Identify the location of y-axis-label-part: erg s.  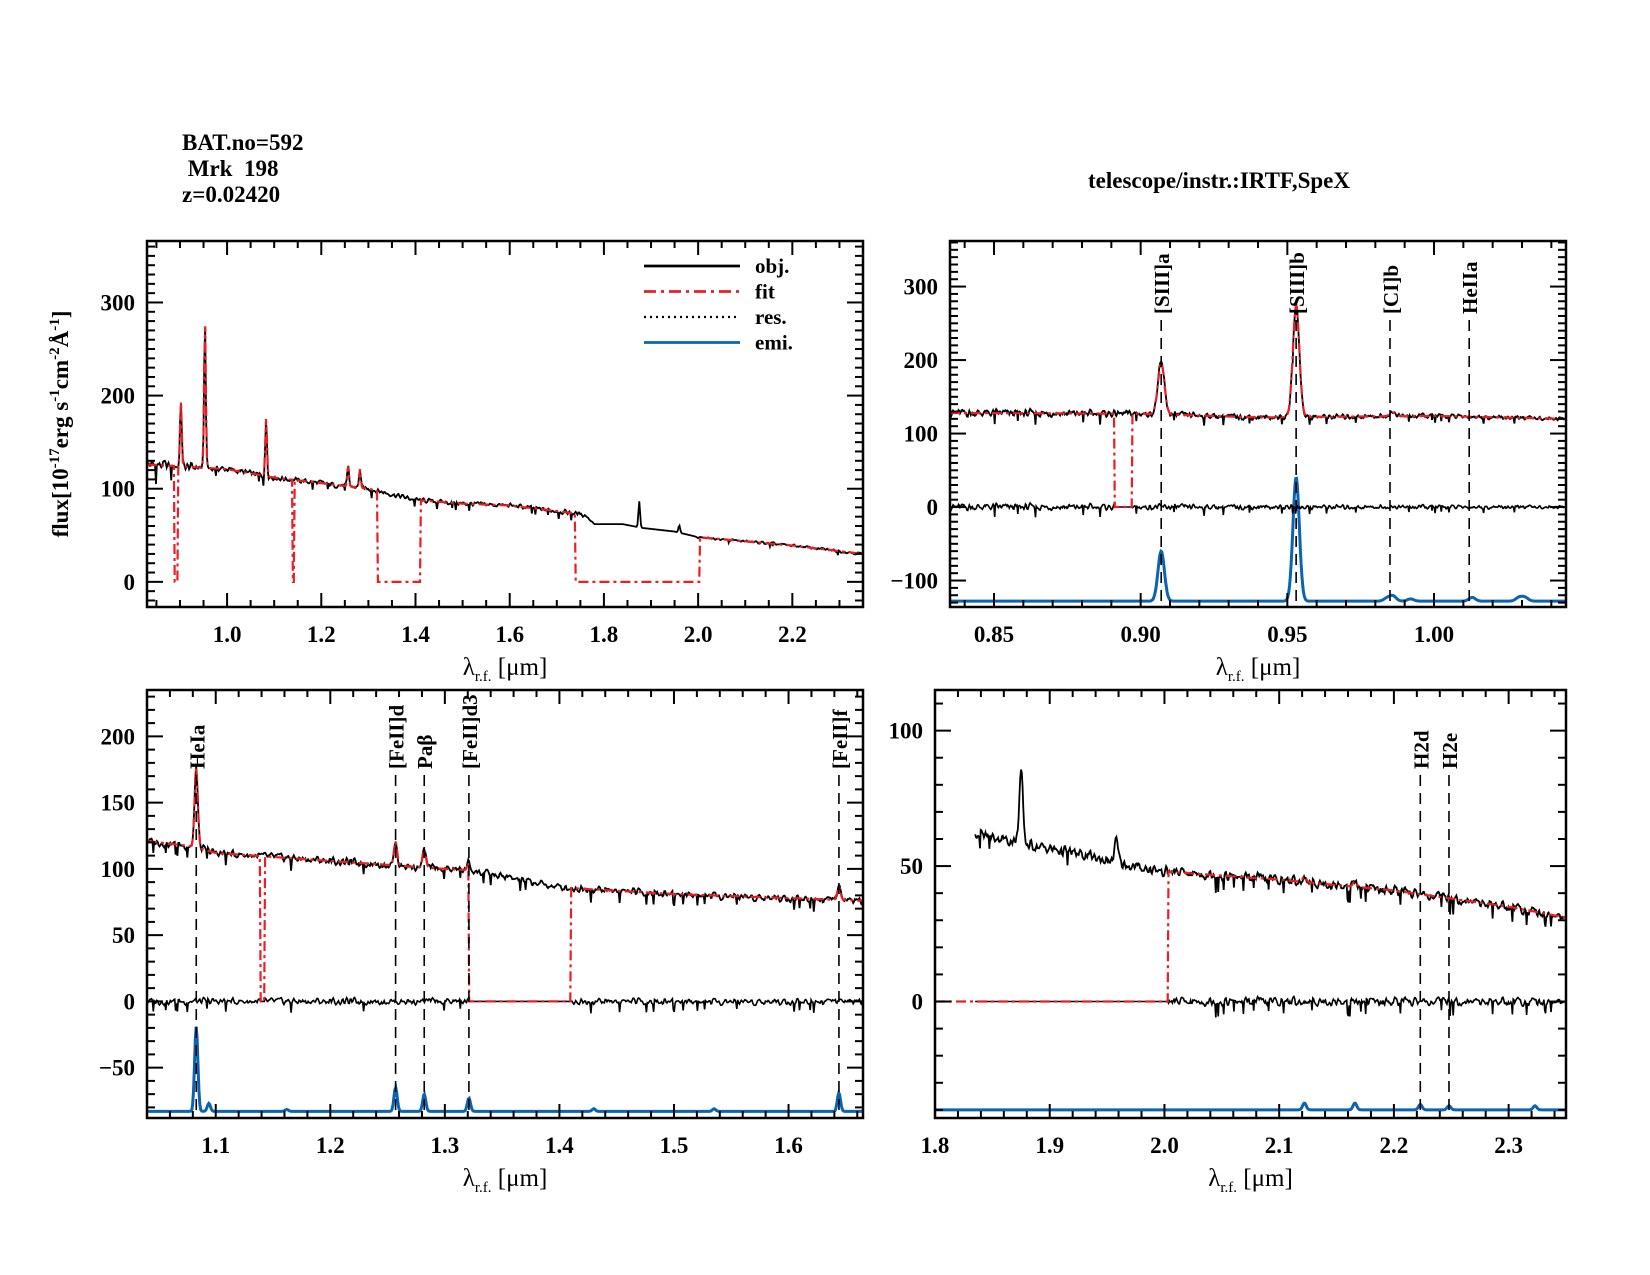
(60, 425).